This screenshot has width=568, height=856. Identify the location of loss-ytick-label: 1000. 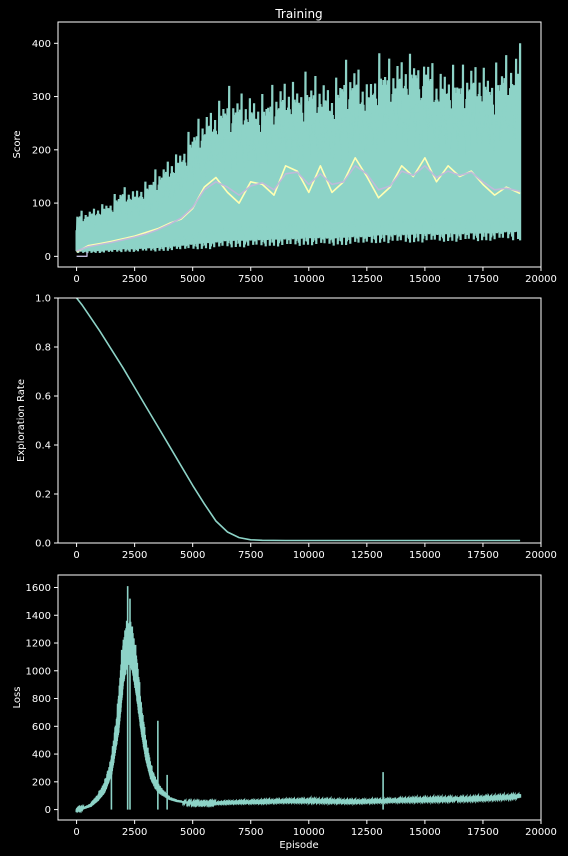
(38, 671).